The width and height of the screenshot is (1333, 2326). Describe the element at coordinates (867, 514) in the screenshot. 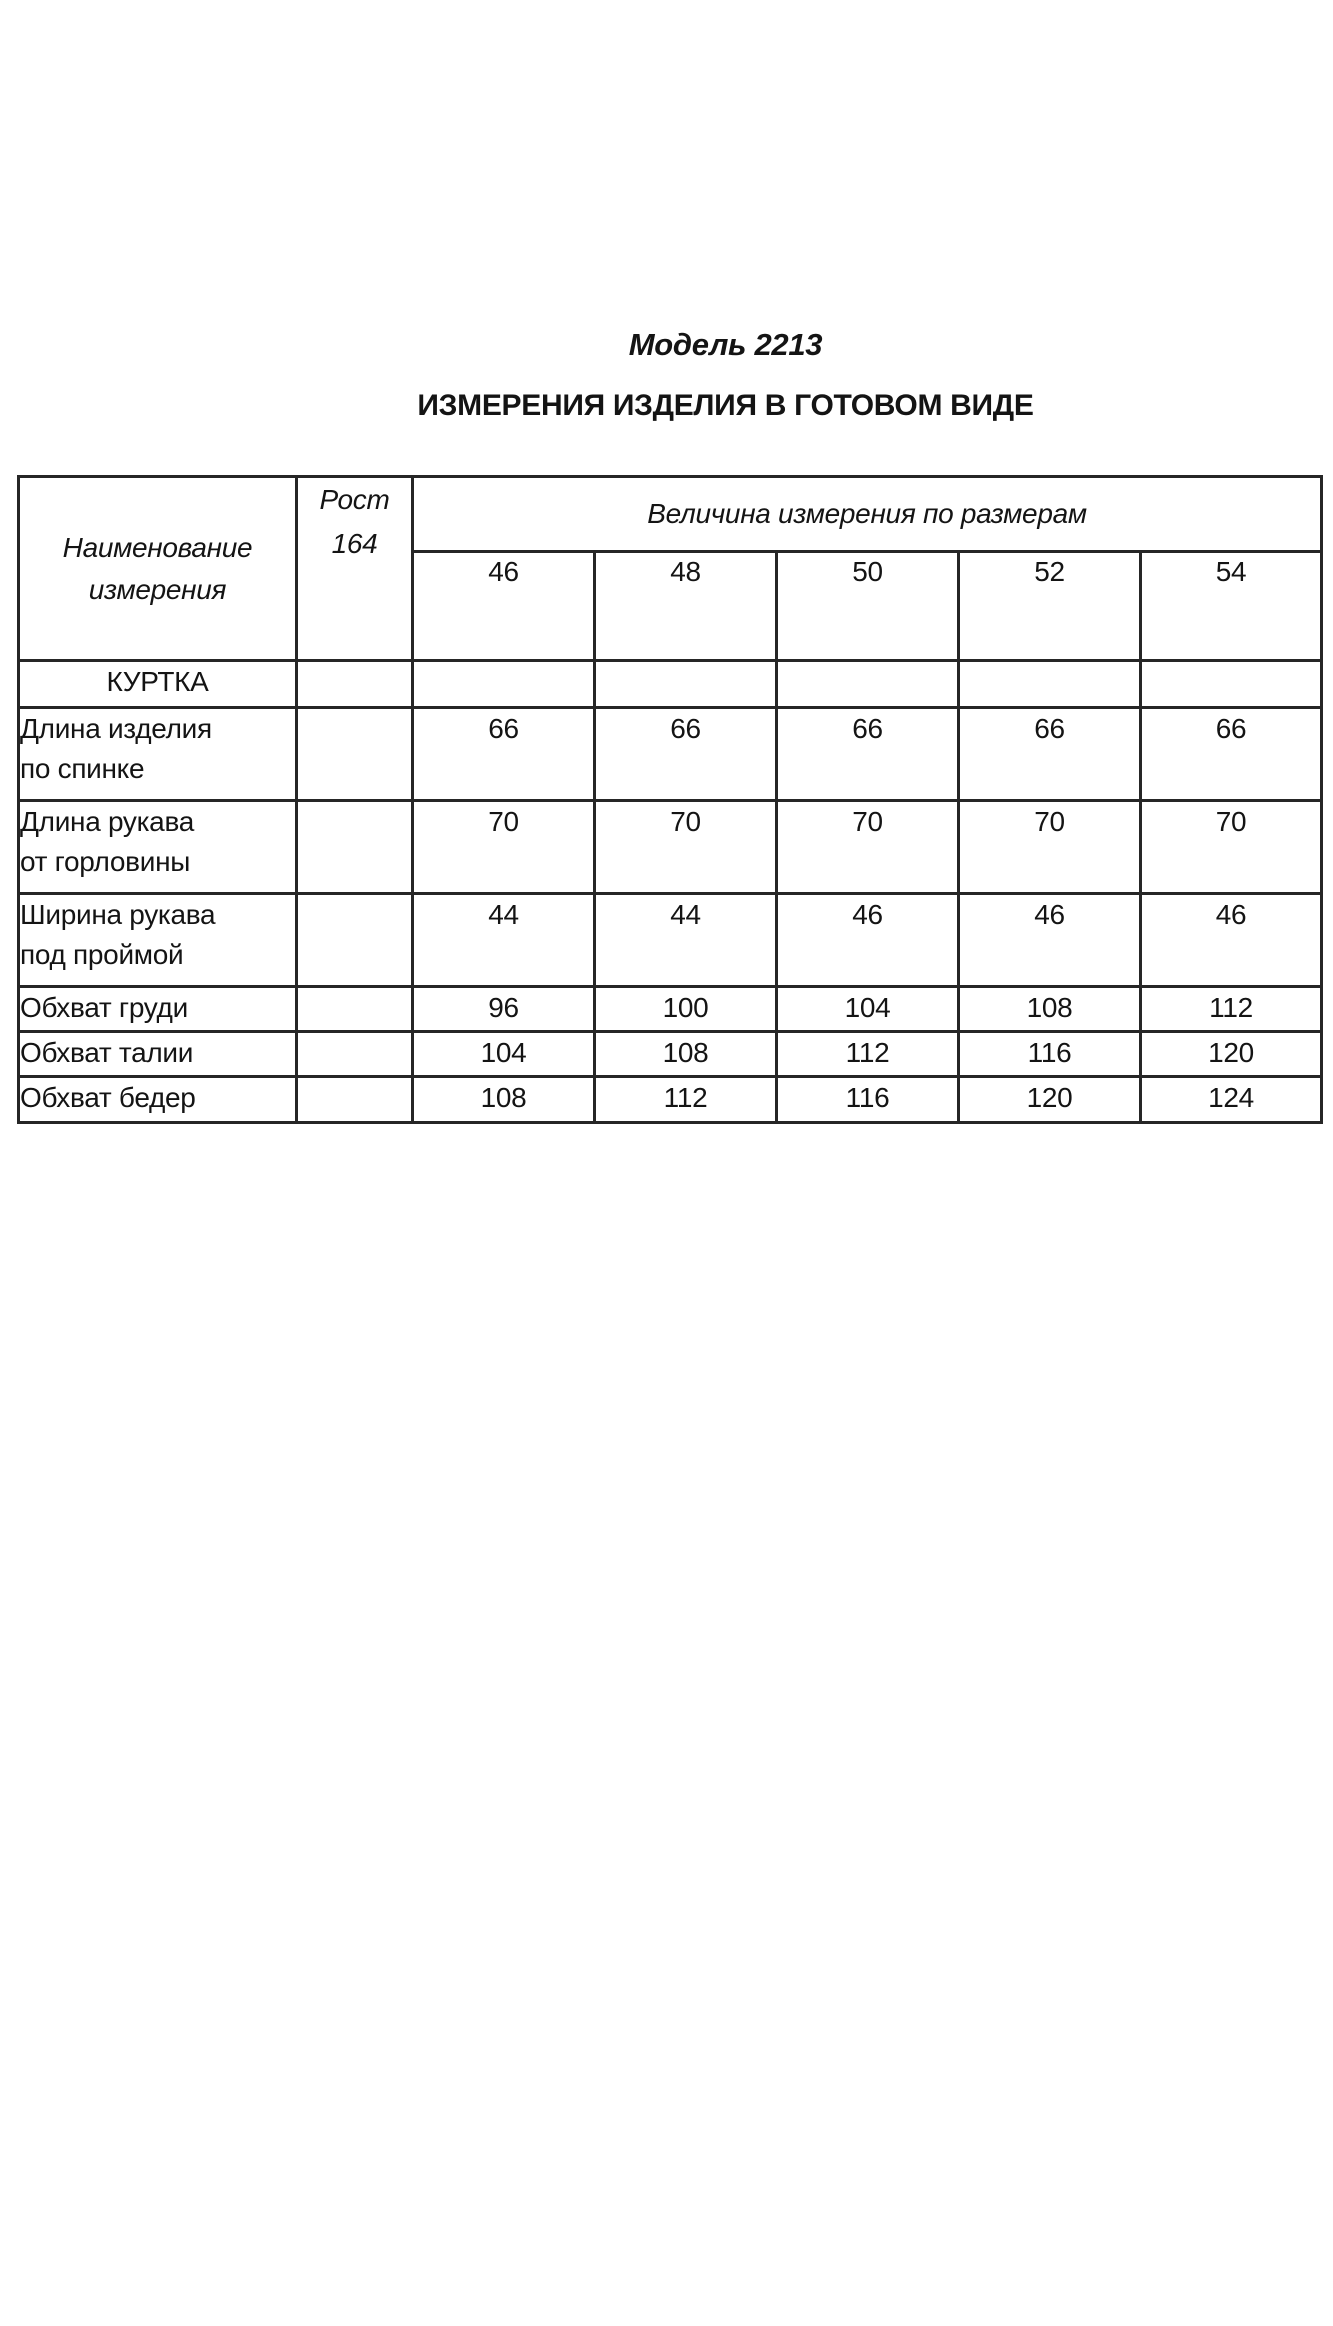

I see `header-sizes-span: Величина измерения по размерам` at that location.